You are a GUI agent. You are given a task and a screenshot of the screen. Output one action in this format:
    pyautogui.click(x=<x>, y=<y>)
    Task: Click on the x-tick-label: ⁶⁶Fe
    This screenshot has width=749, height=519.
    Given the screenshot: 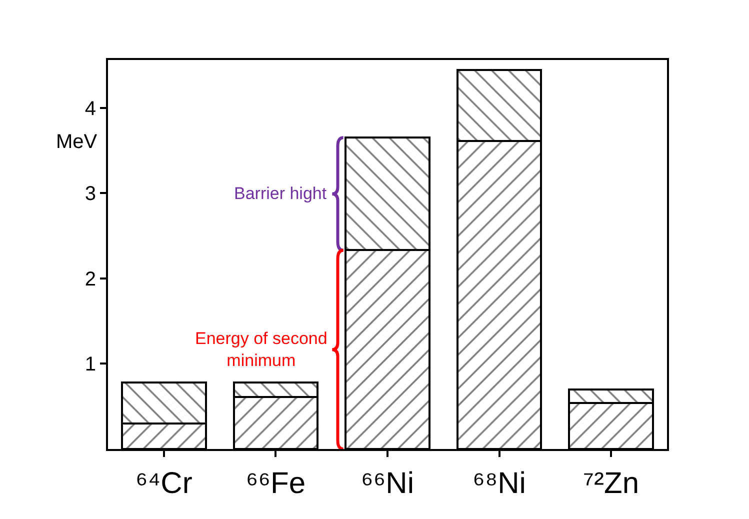 What is the action you would take?
    pyautogui.click(x=276, y=483)
    